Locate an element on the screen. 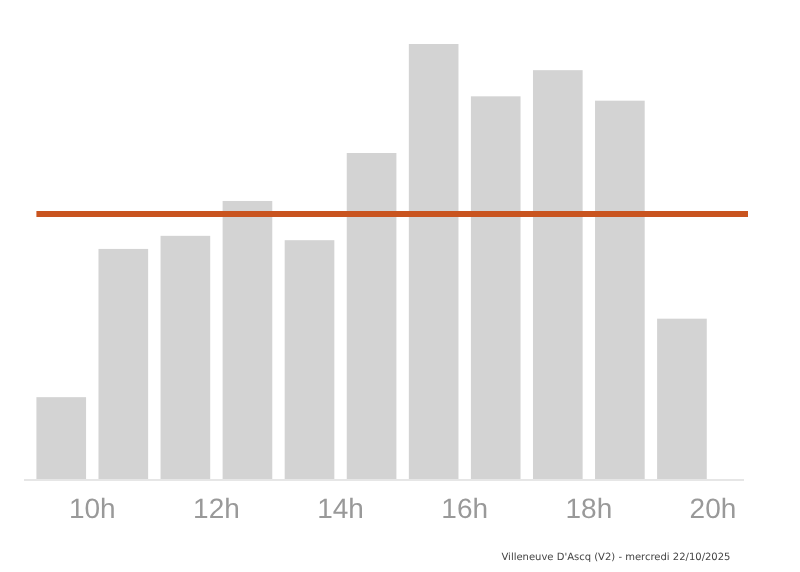  x-tick-label: 18h is located at coordinates (589, 507).